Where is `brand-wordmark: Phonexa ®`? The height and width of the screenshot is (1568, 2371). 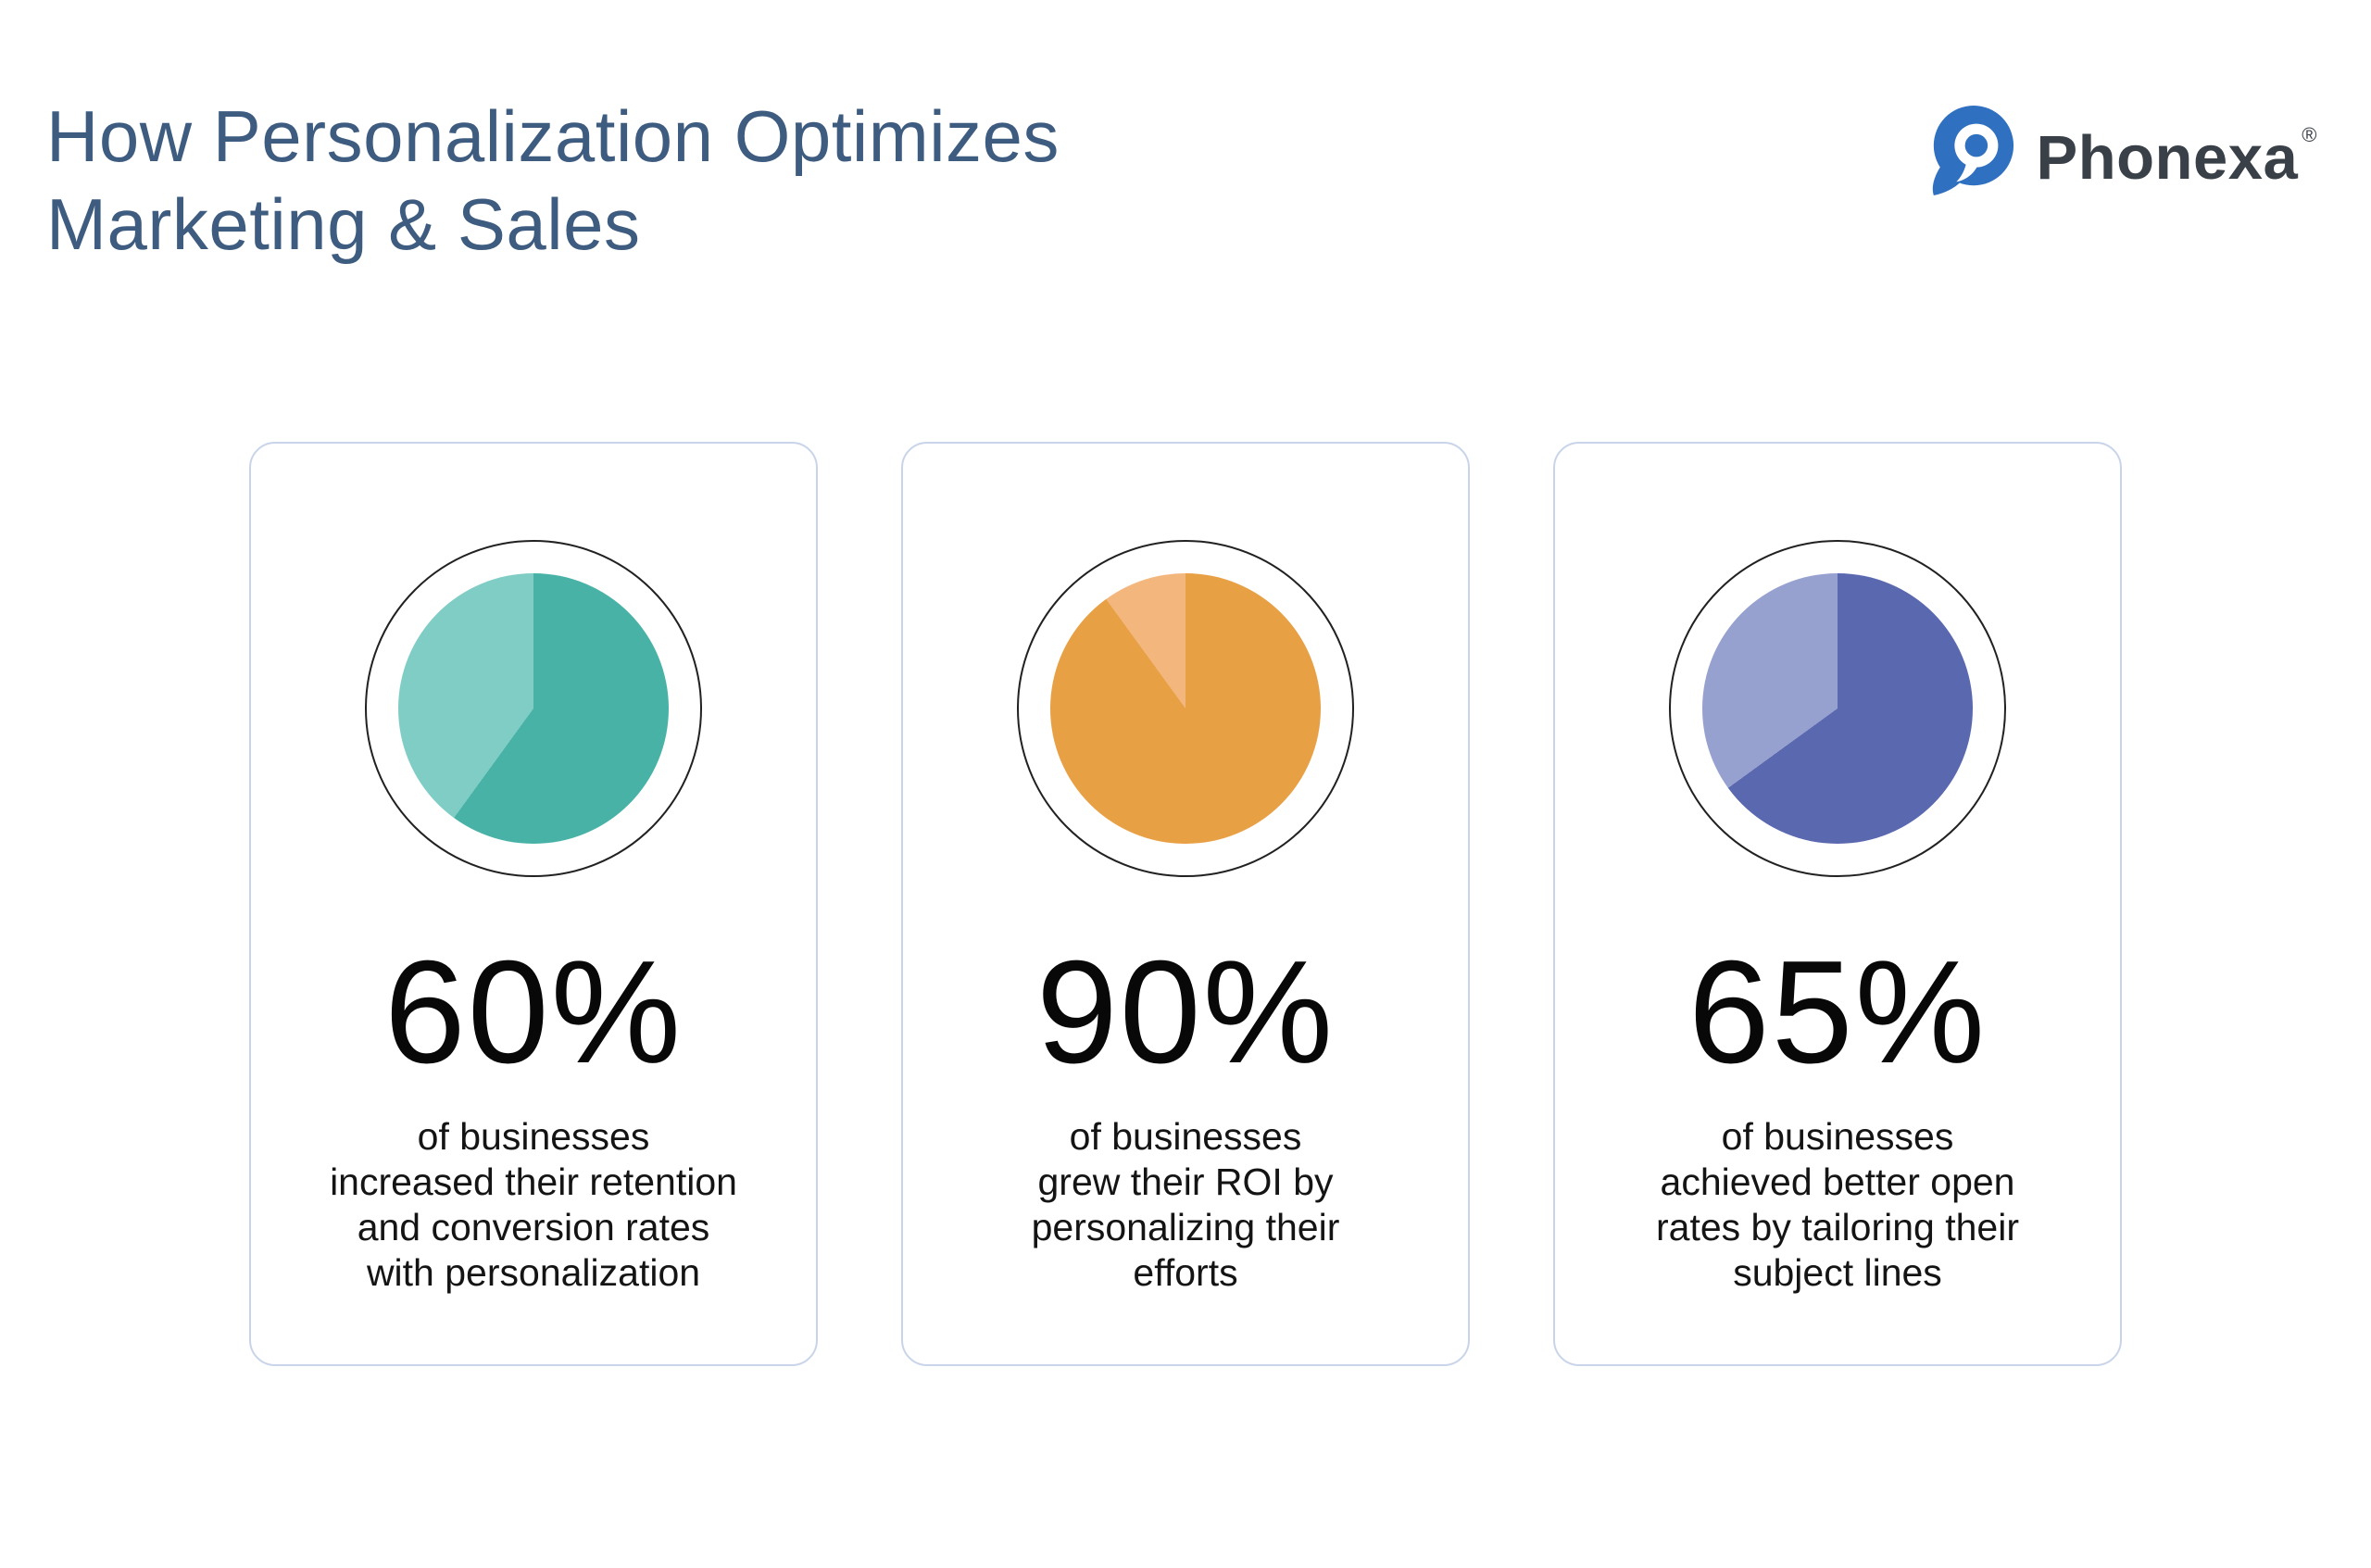
brand-wordmark: Phonexa ® is located at coordinates (2177, 152).